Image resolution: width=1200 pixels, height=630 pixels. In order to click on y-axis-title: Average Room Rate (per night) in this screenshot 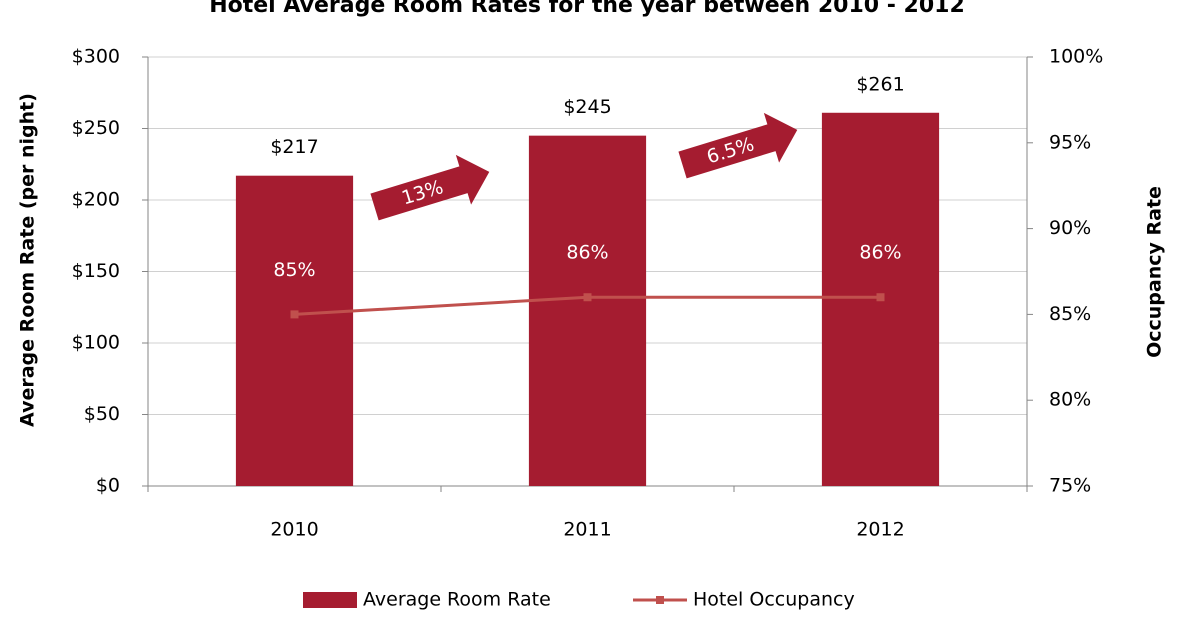, I will do `click(28, 260)`.